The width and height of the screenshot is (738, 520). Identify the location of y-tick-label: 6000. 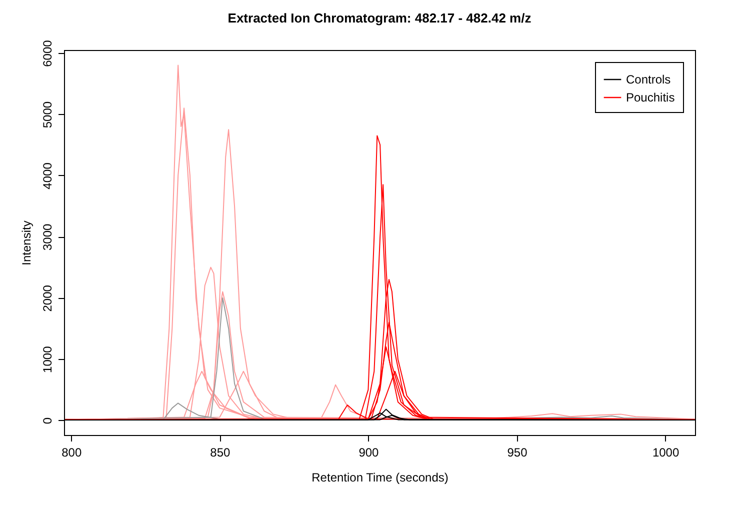
(47, 53).